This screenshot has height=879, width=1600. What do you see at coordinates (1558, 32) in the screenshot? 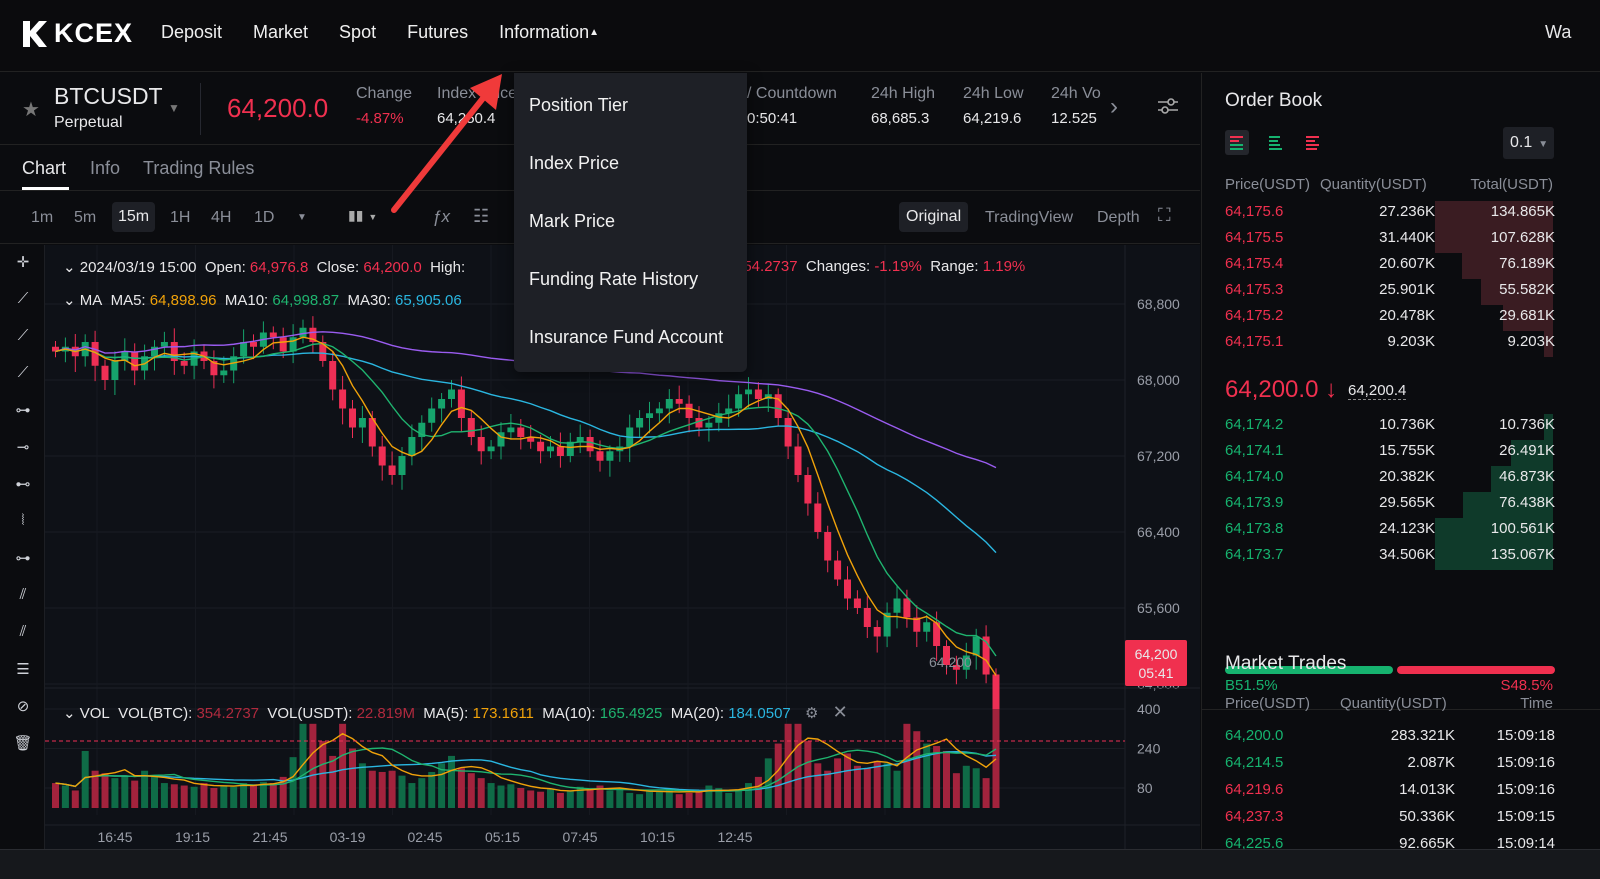
I see `nav-wallet-partial: Wa` at bounding box center [1558, 32].